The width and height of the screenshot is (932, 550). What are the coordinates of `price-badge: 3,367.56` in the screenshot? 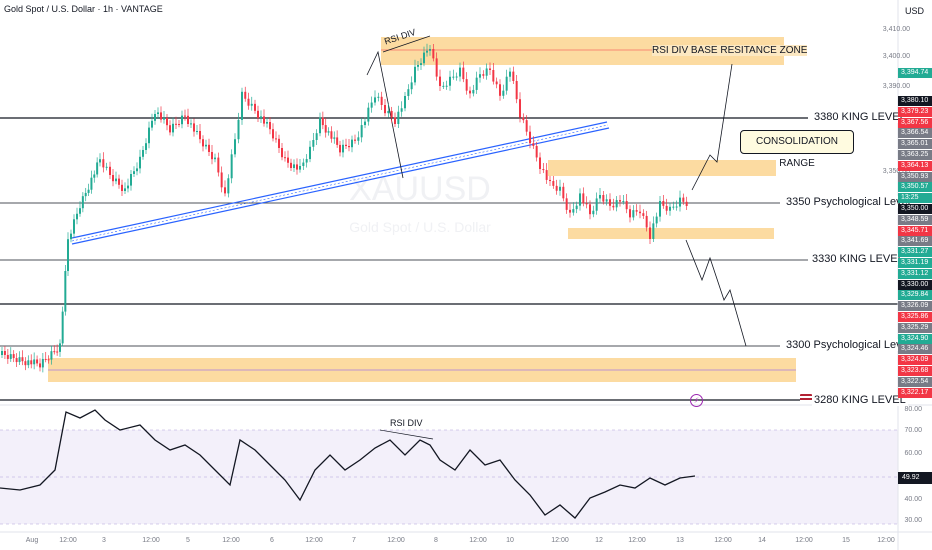 It's located at (915, 122).